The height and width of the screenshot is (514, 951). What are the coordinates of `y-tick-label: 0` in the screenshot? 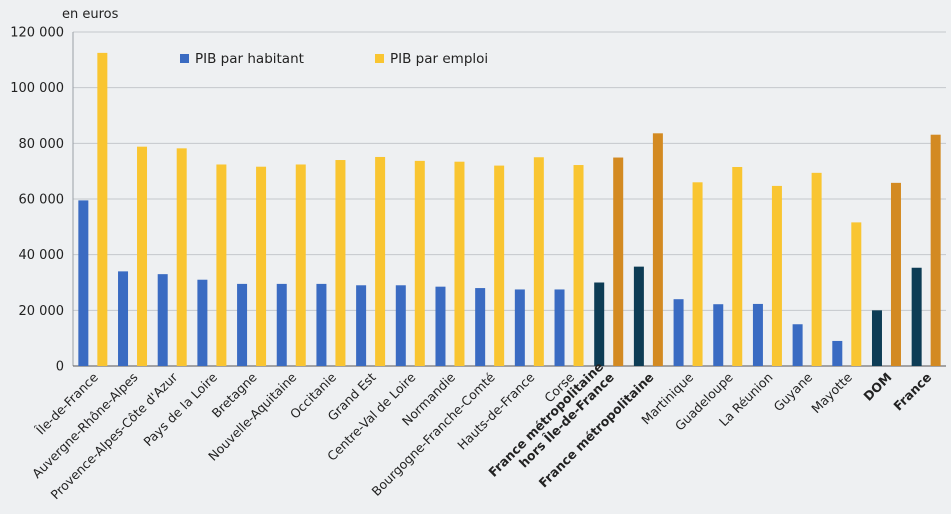 It's located at (60, 367).